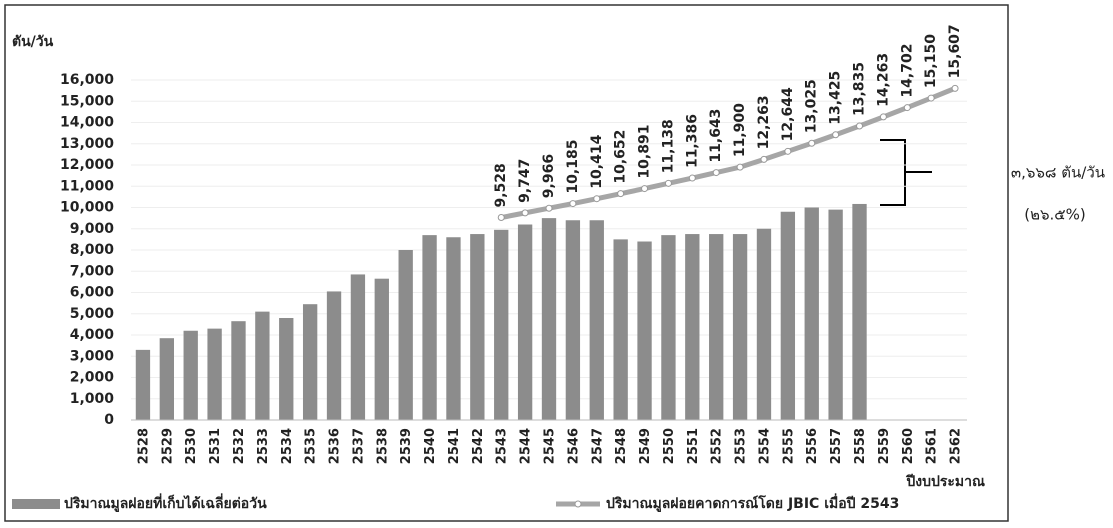  I want to click on x-tick-label: 2535, so click(311, 446).